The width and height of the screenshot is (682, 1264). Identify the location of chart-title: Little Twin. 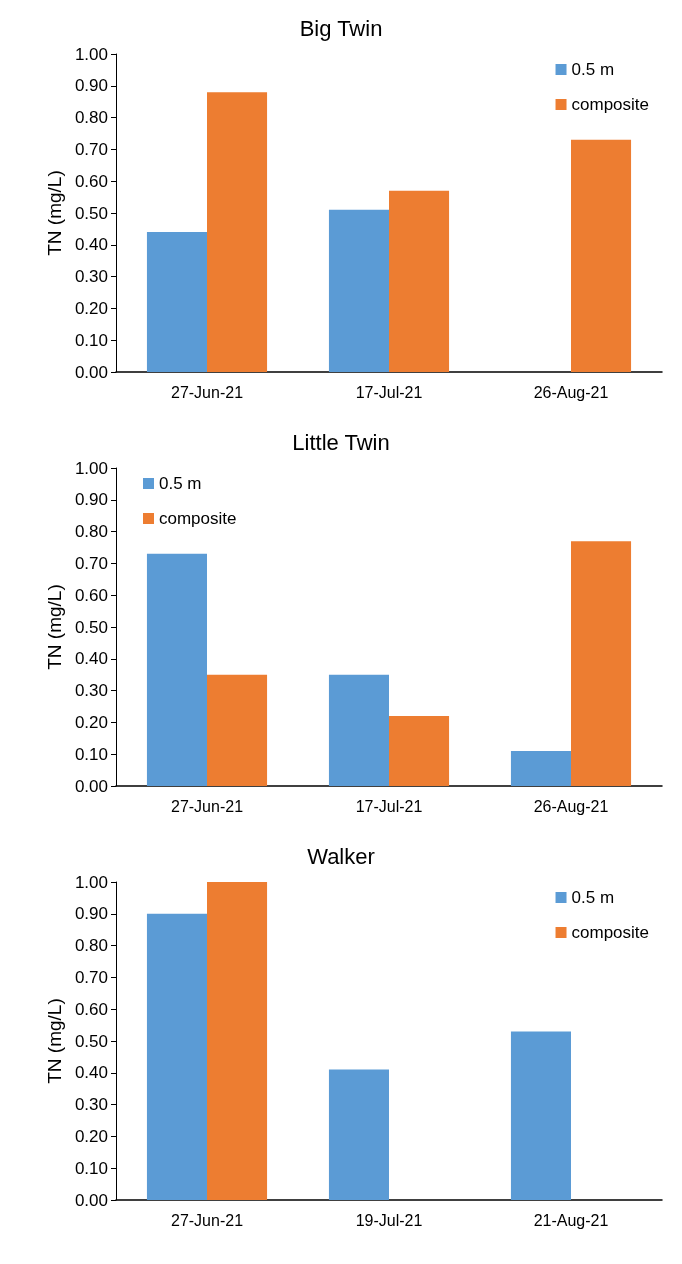
(341, 442).